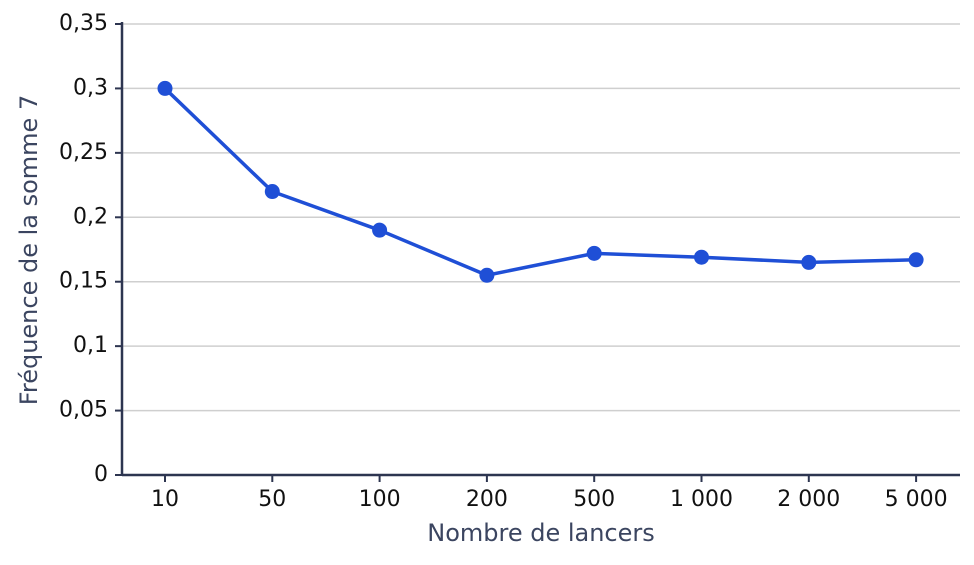  Describe the element at coordinates (83, 152) in the screenshot. I see `y-tick-label: 0,25` at that location.